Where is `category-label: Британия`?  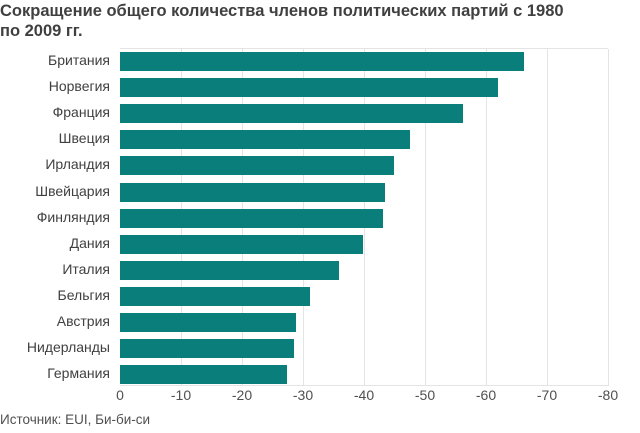 category-label: Британия is located at coordinates (79, 60).